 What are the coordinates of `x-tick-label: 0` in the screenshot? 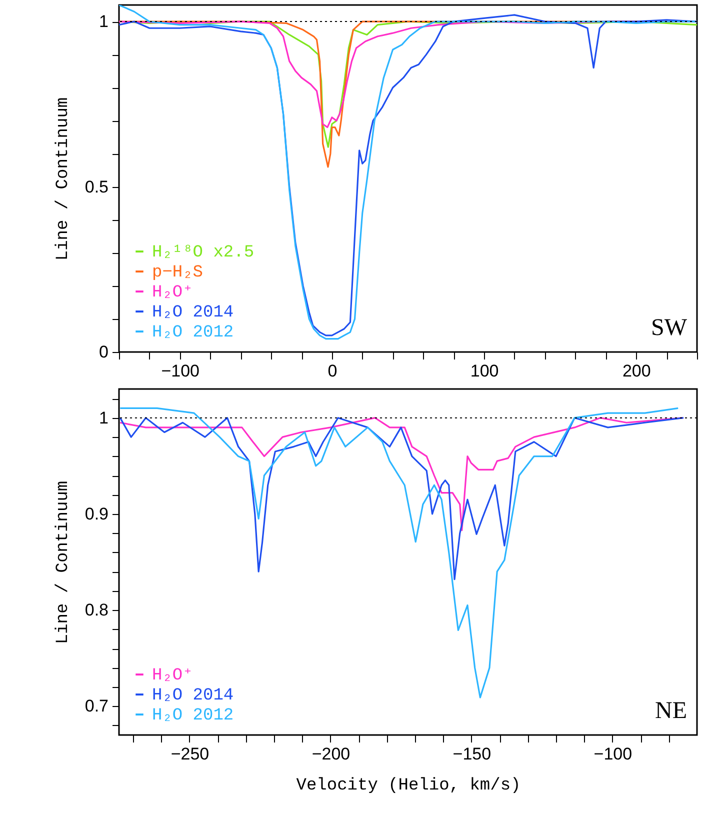 It's located at (333, 371).